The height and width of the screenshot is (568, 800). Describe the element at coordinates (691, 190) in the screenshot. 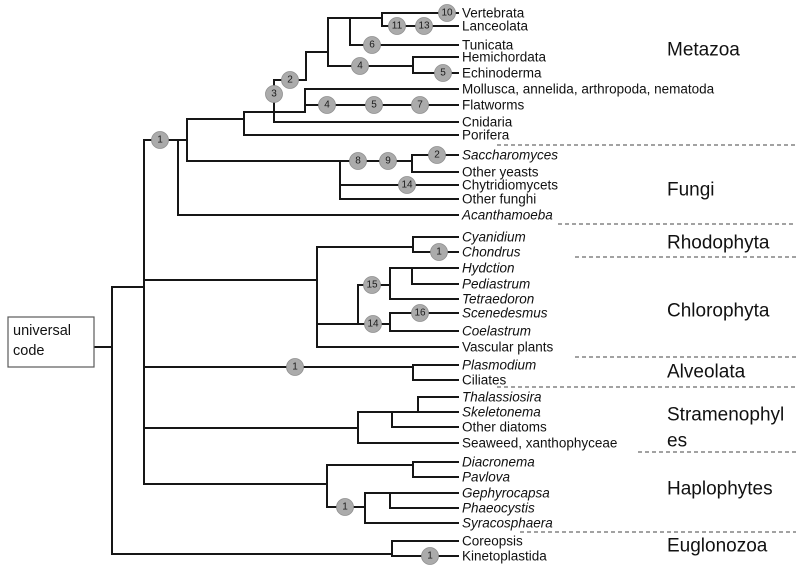

I see `group-label: Fungi` at that location.